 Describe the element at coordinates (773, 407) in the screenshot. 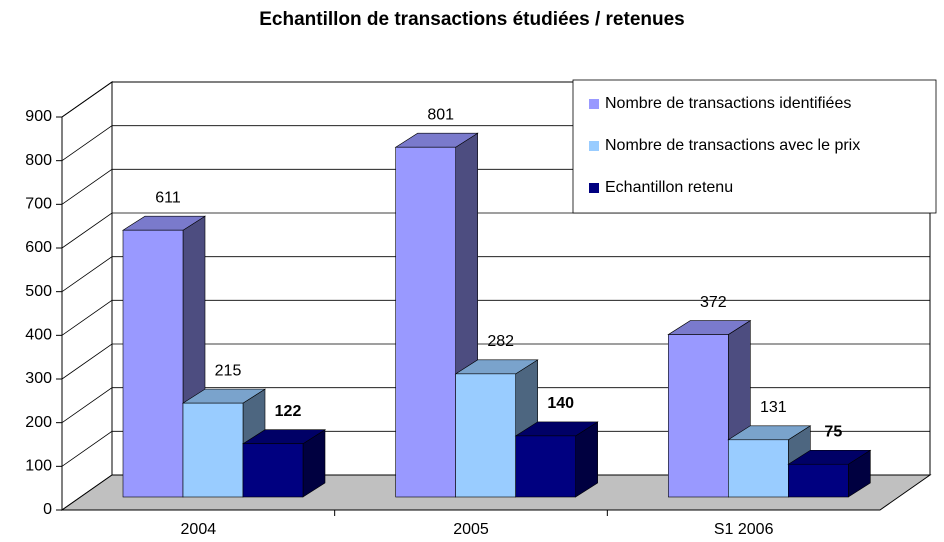

I see `data-label: 131` at that location.